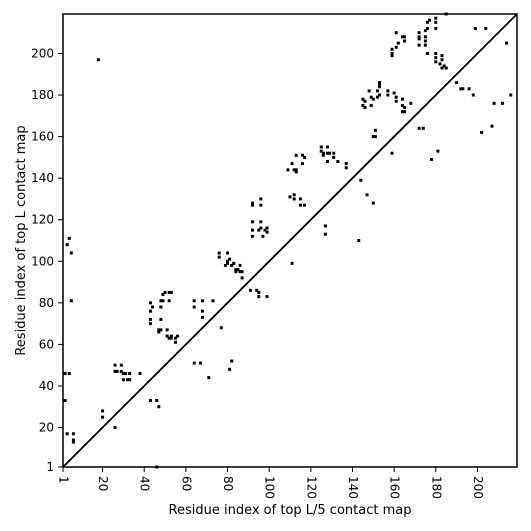  I want to click on y-tick-label: 200, so click(42, 53).